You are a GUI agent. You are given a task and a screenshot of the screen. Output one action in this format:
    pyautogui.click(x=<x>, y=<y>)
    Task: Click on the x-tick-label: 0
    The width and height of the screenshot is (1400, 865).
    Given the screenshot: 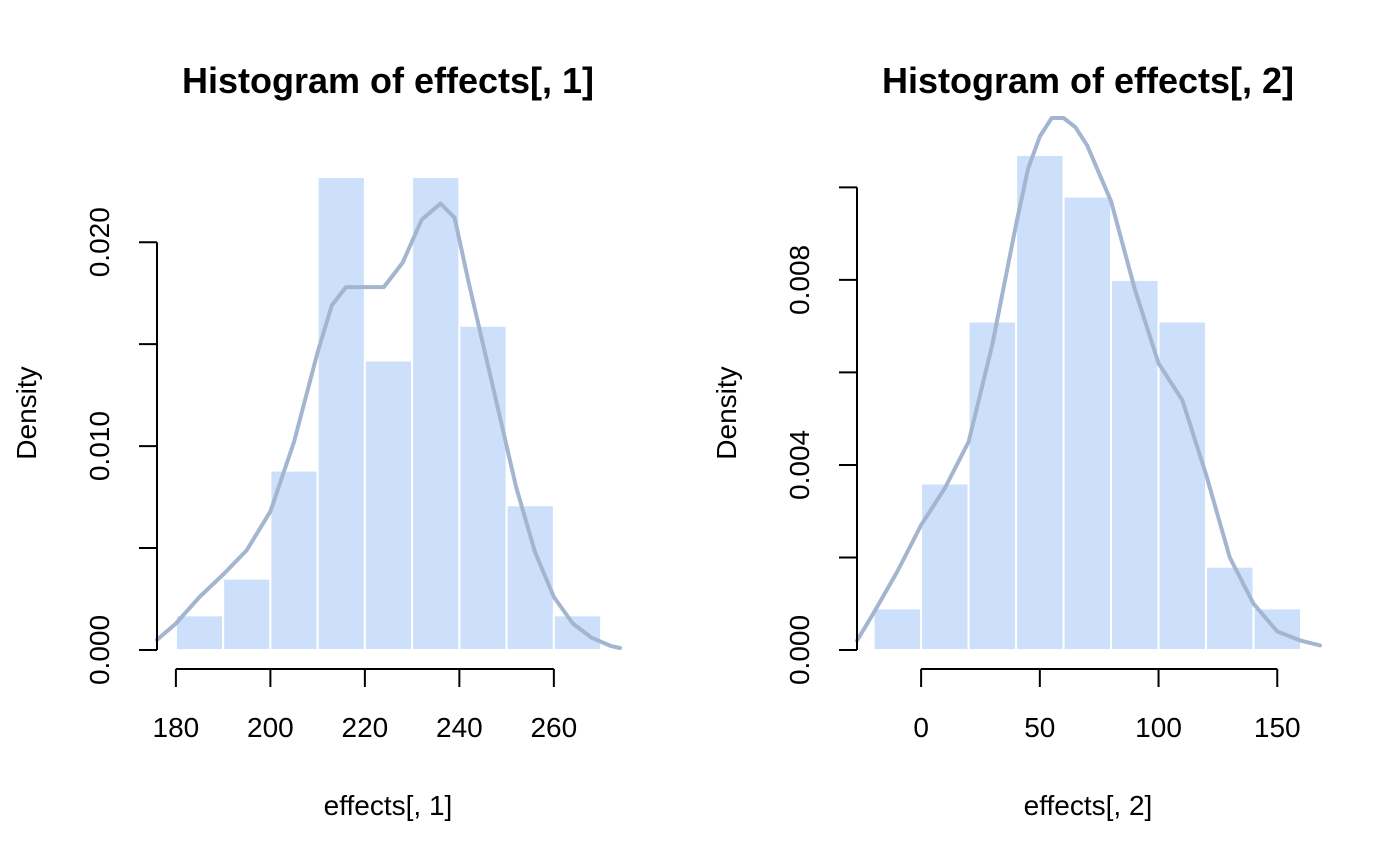 What is the action you would take?
    pyautogui.click(x=921, y=727)
    